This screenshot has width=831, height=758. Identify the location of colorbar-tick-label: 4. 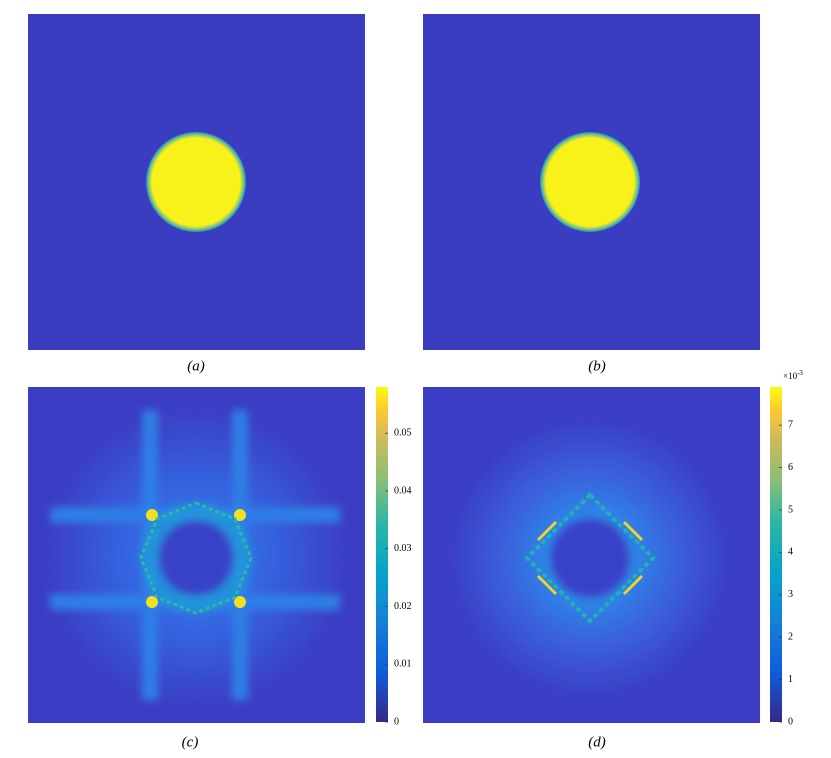
(790, 552).